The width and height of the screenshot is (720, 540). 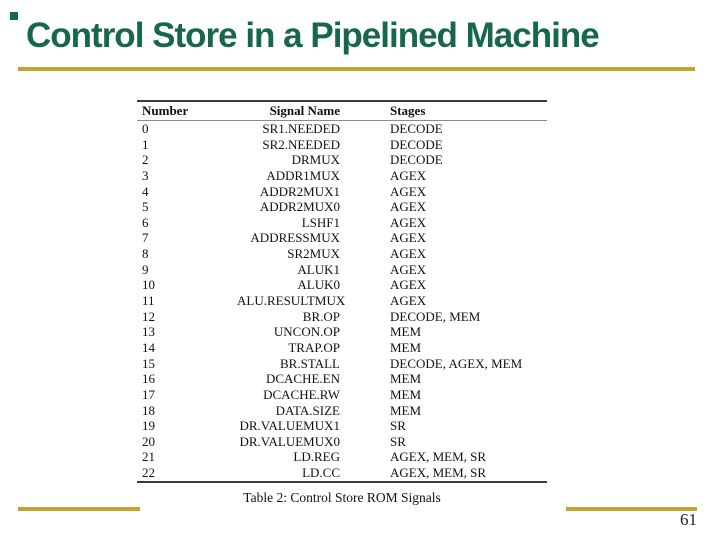 I want to click on signal-name: LD.REG, so click(x=316, y=457).